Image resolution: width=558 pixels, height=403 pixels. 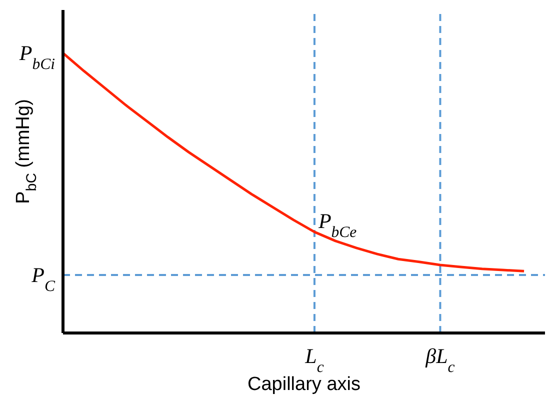 What do you see at coordinates (439, 360) in the screenshot?
I see `x-tick-label: βL$_{c}$` at bounding box center [439, 360].